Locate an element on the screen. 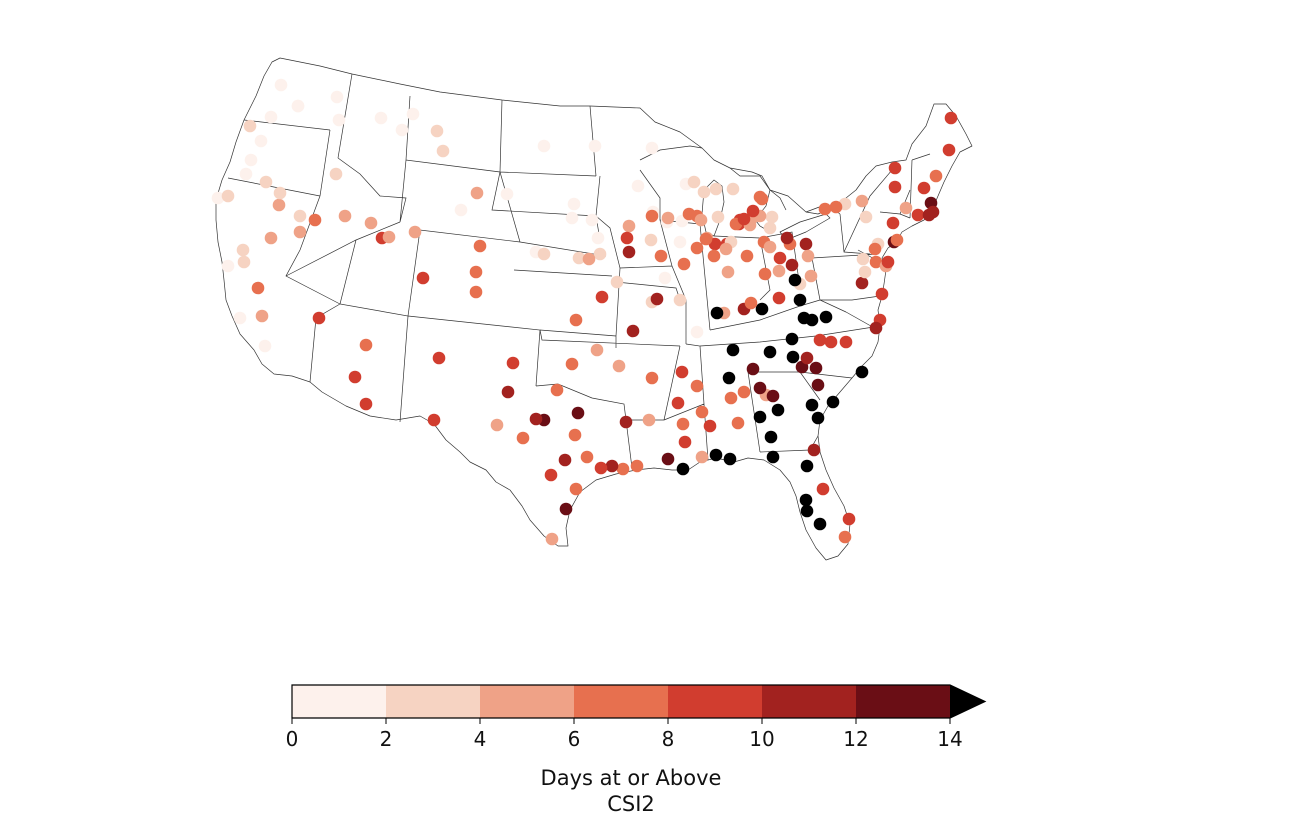 Image resolution: width=1312 pixels, height=832 pixels. colorbar-tick-label: 2 is located at coordinates (386, 739).